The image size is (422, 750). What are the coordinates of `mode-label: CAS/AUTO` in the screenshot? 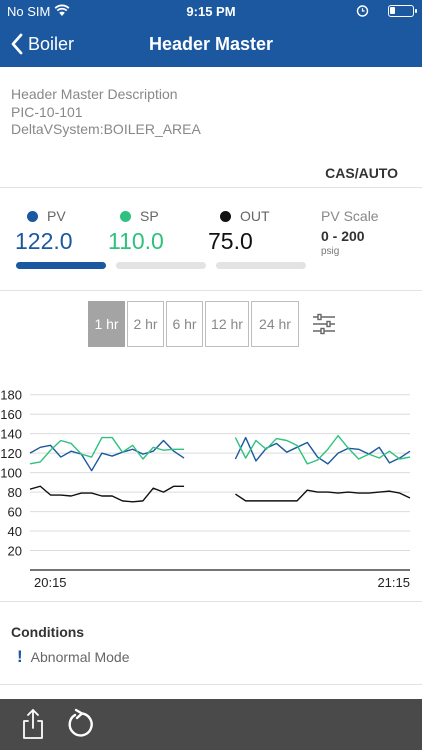 It's located at (361, 173).